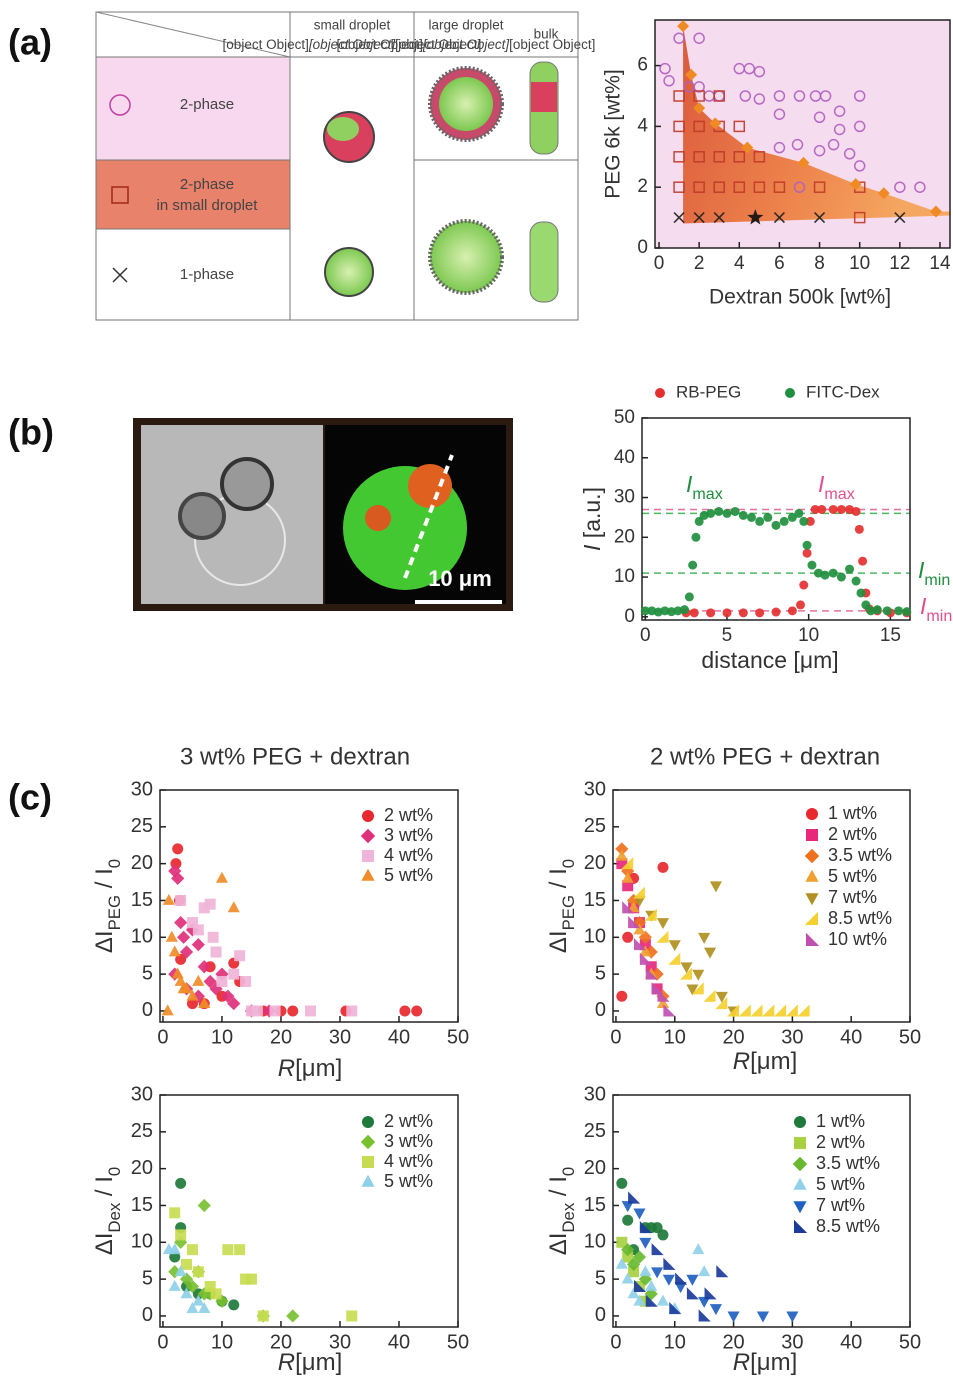 This screenshot has width=953, height=1385. I want to click on x-tick-label: 20, so click(281, 1342).